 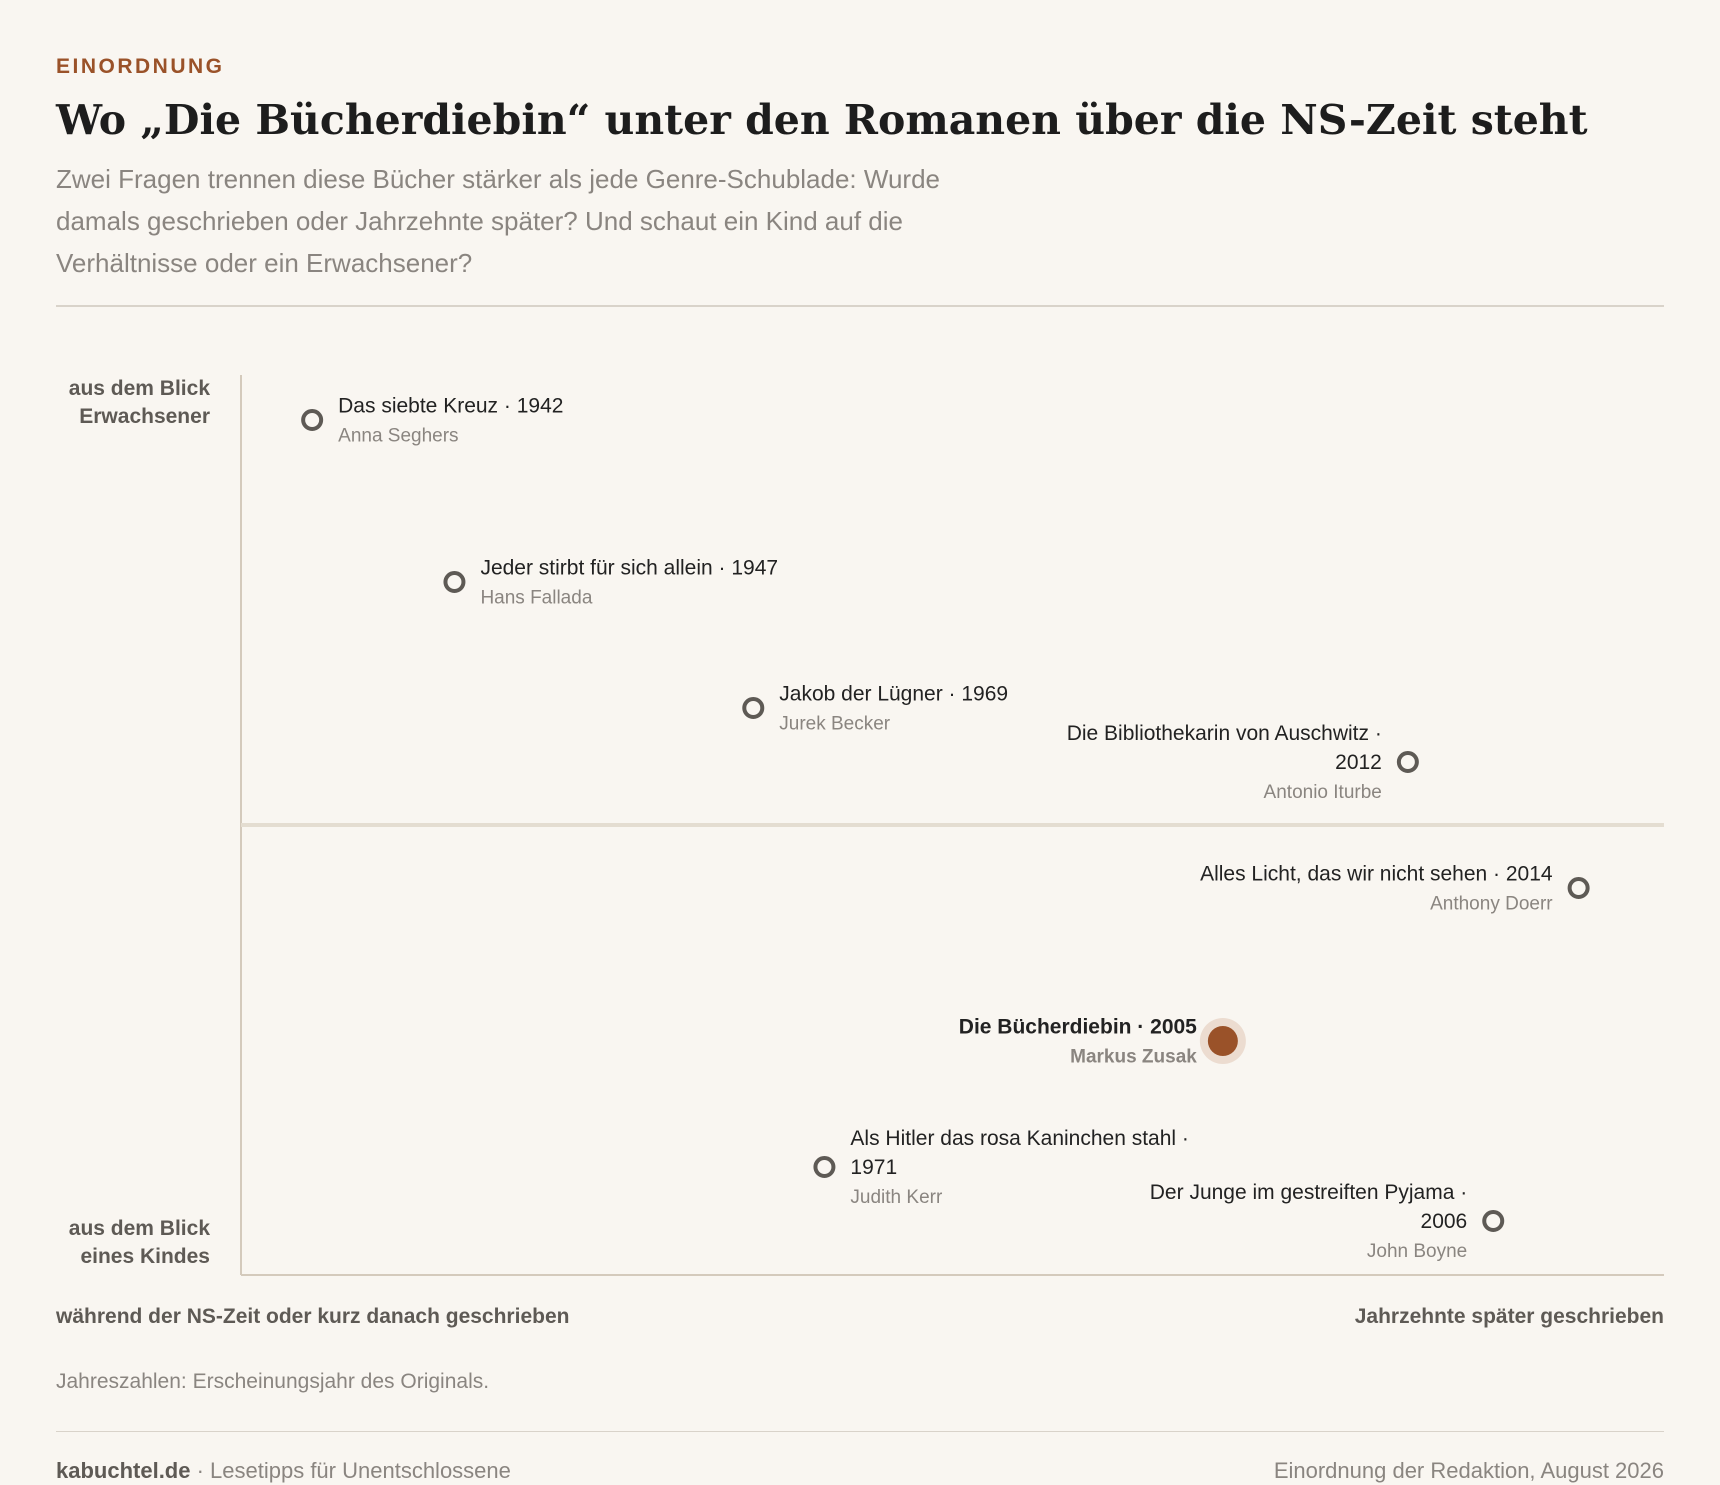 I want to click on point-6-author: Markus Zusak, so click(x=1133, y=1057).